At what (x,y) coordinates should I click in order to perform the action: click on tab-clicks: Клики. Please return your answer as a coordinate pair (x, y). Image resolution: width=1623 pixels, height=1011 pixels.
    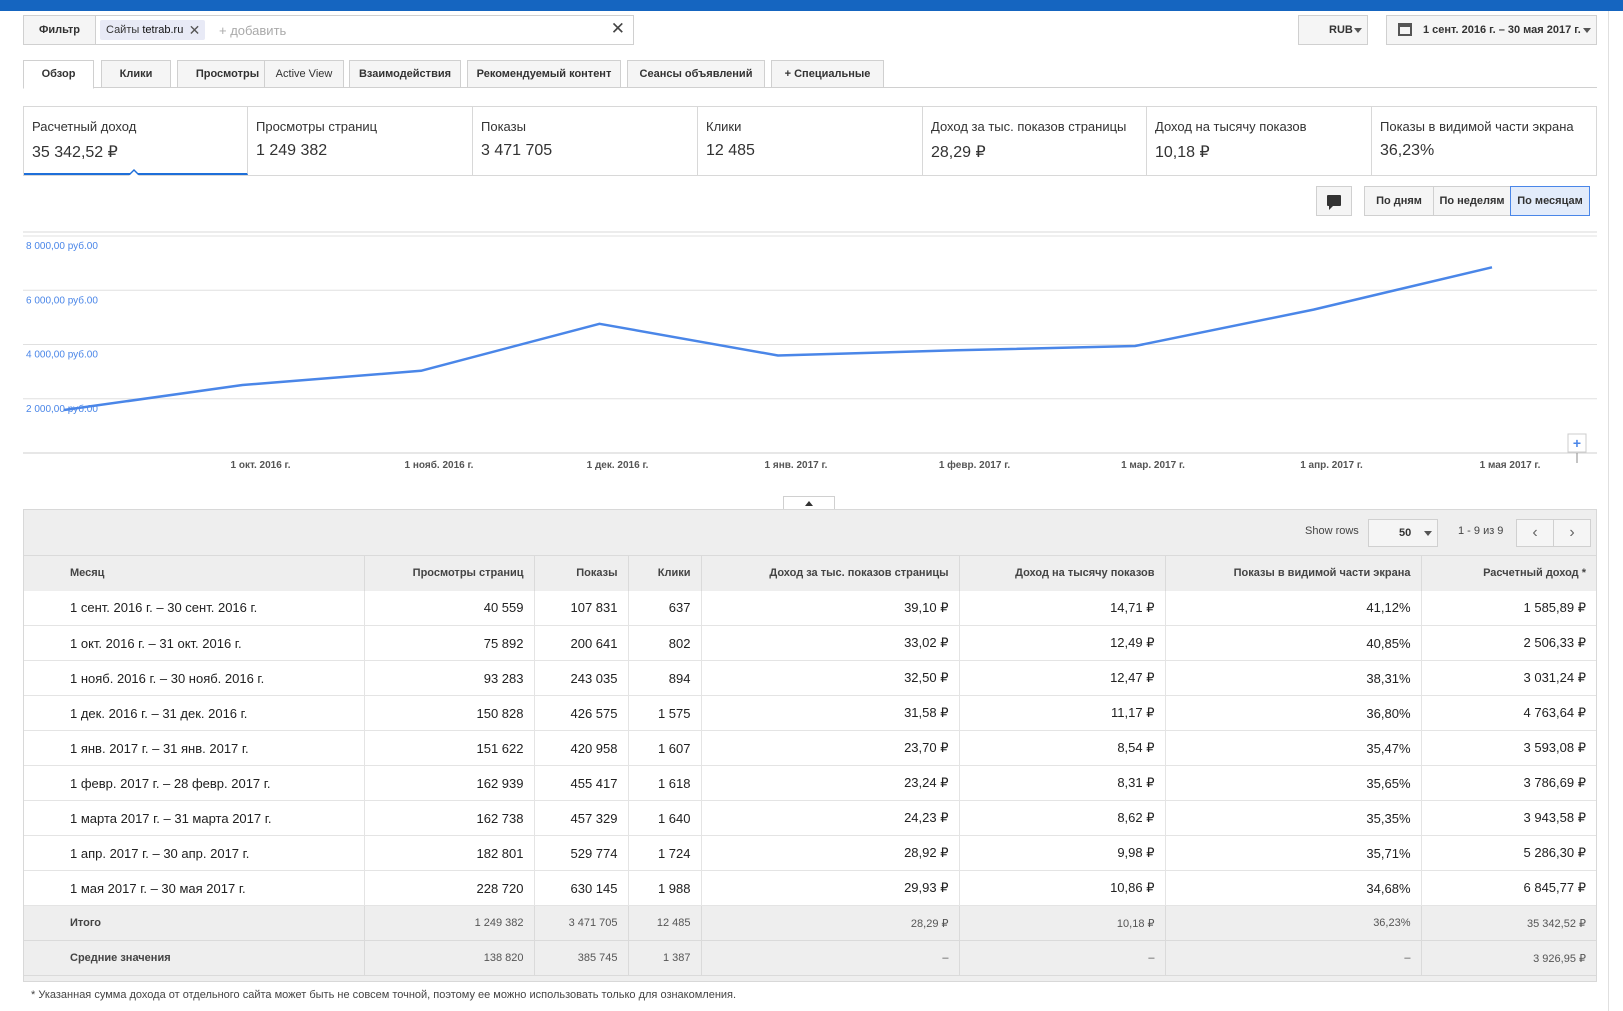
    Looking at the image, I should click on (136, 74).